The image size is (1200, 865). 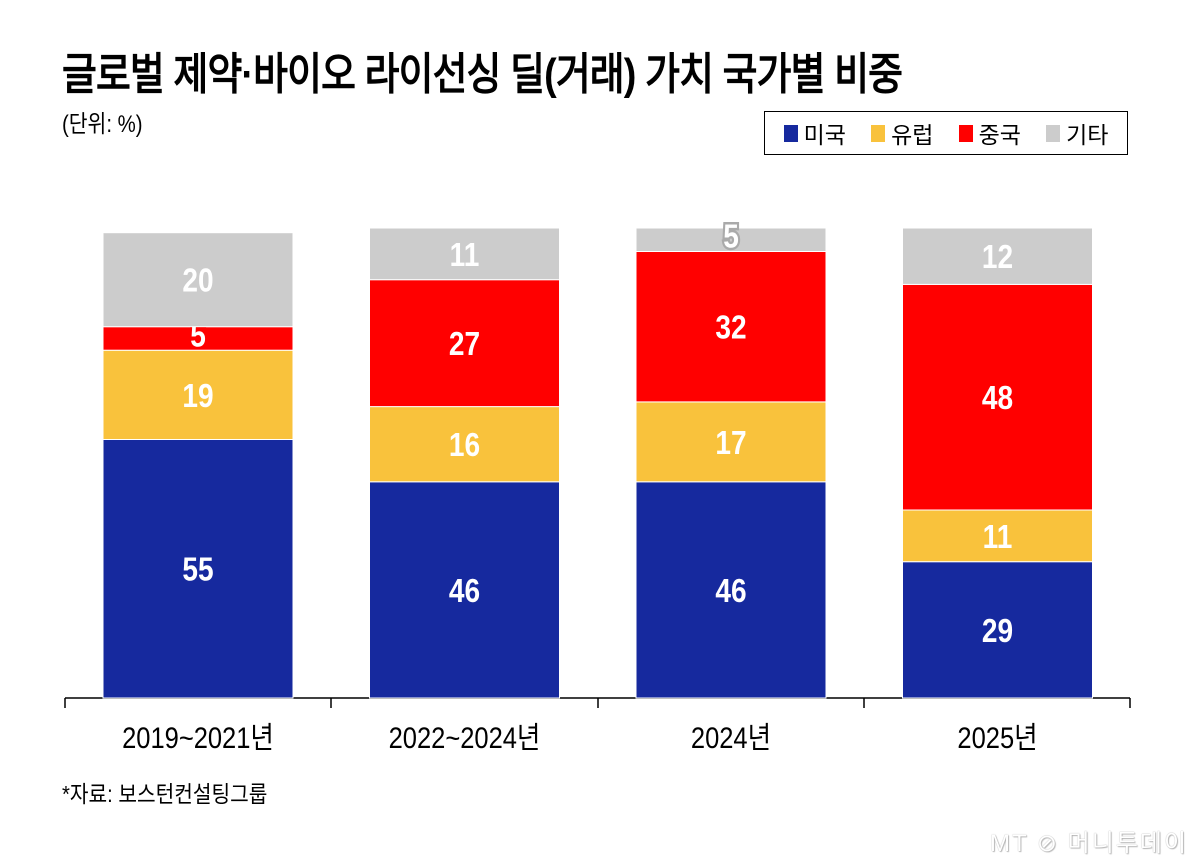 What do you see at coordinates (482, 74) in the screenshot?
I see `chart-title: 글로벌 제약·바이오 라이선싱 딜(거래) 가치 국가별 비중` at bounding box center [482, 74].